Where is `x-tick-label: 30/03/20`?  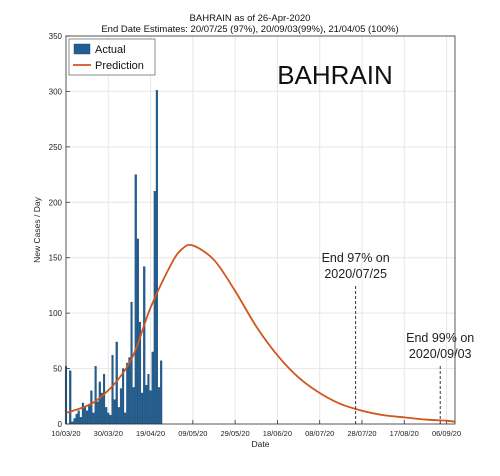 x-tick-label: 30/03/20 is located at coordinates (108, 433).